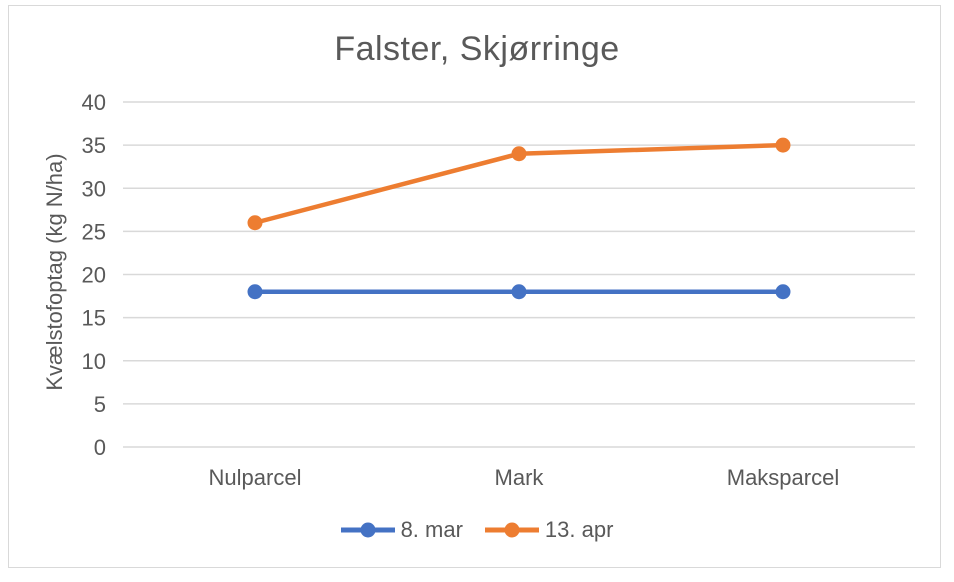 This screenshot has height=582, width=954. Describe the element at coordinates (520, 477) in the screenshot. I see `x-tick-label: Mark` at that location.